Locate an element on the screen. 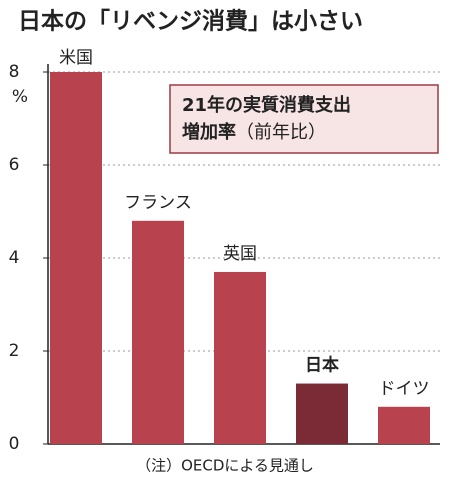 The height and width of the screenshot is (481, 450). category-label: 米国 is located at coordinates (76, 58).